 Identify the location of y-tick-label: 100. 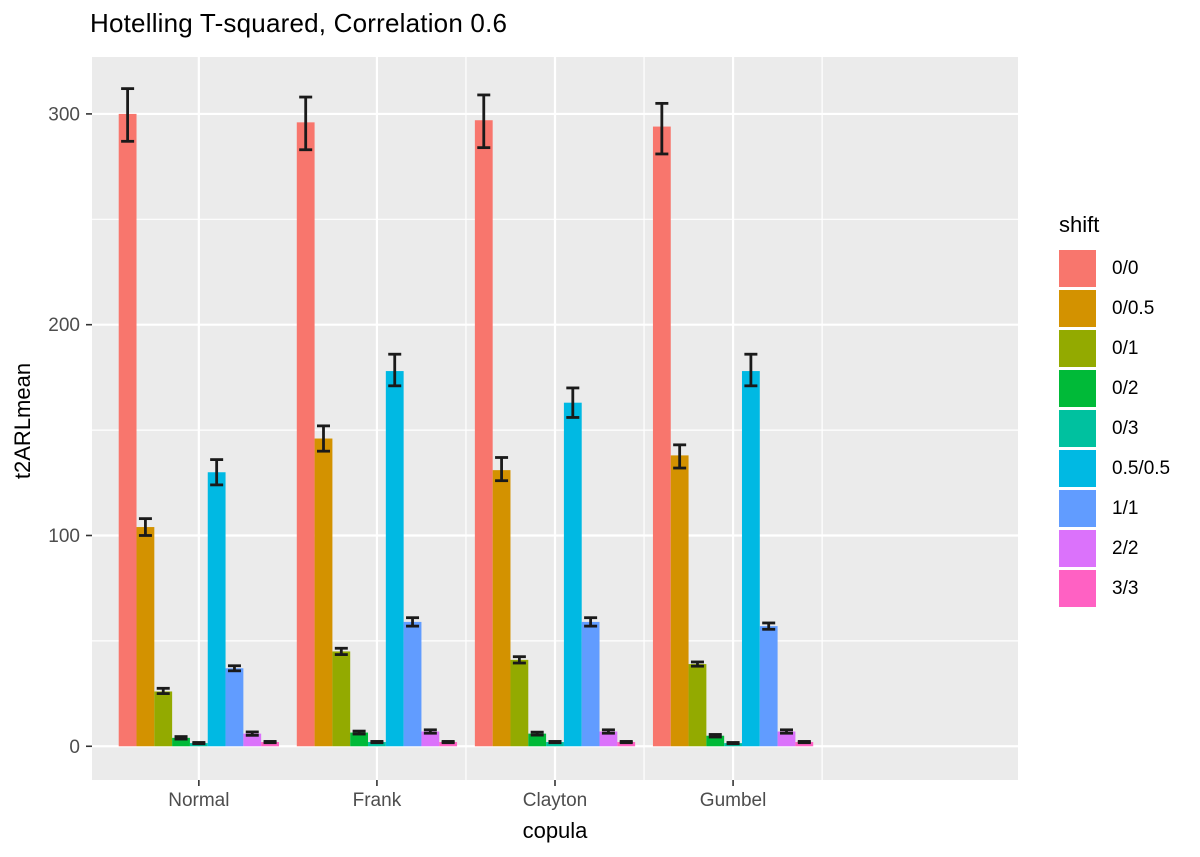
(64, 536).